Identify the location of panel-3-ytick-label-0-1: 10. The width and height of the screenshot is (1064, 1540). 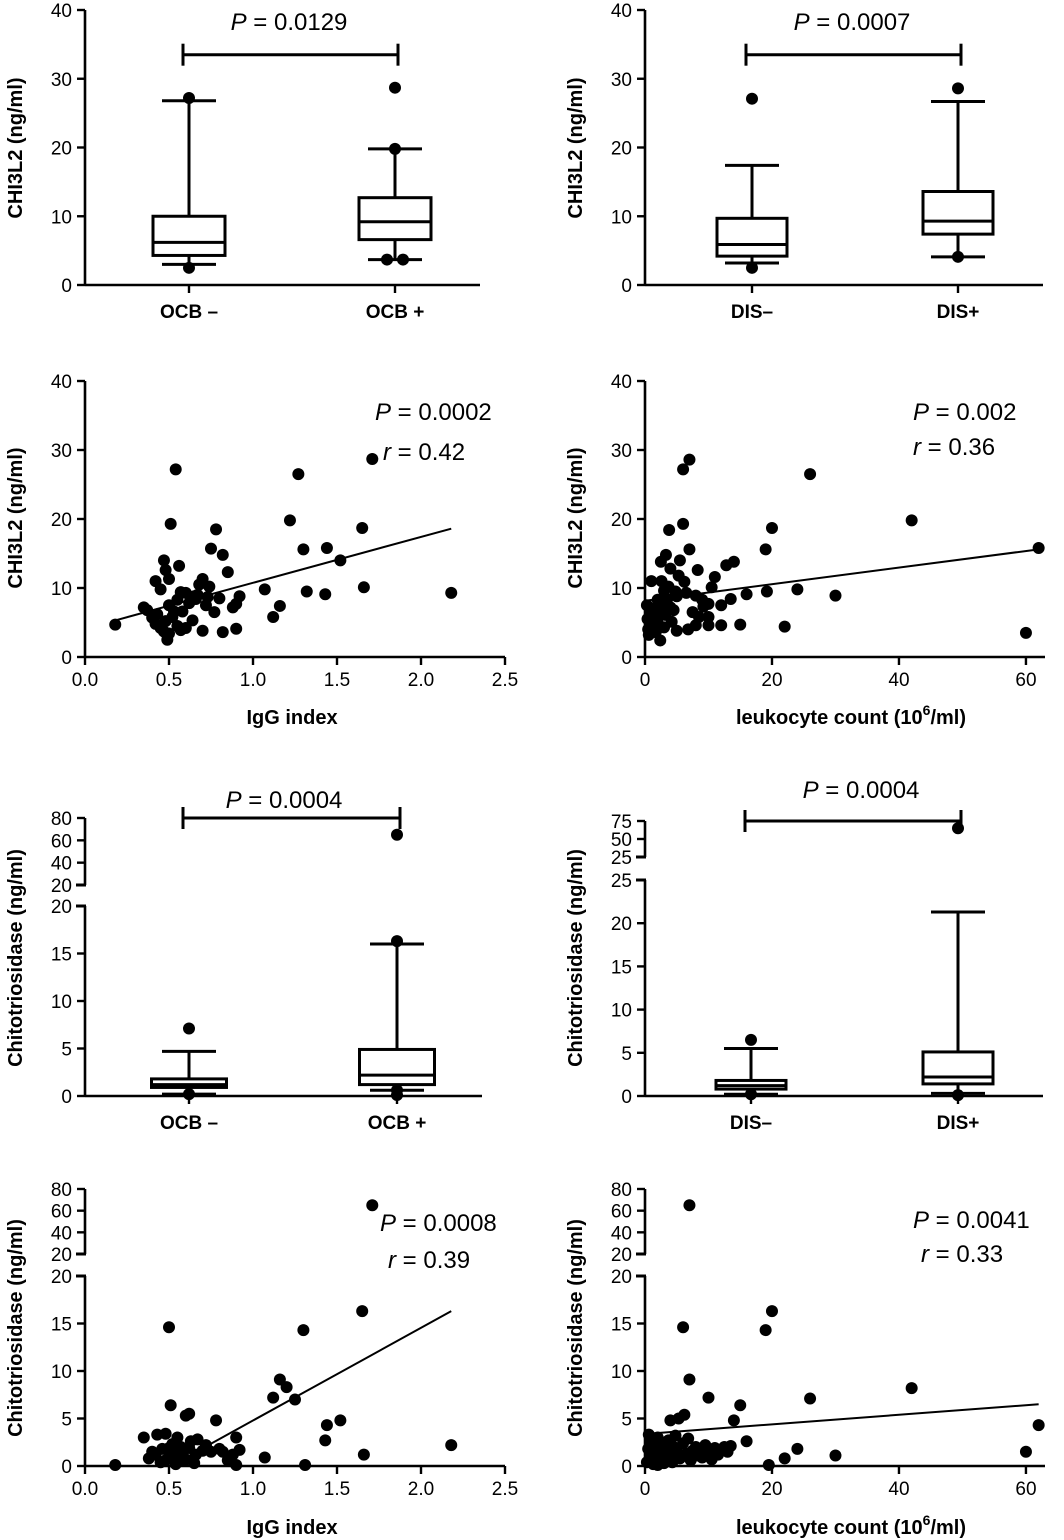
(61, 589).